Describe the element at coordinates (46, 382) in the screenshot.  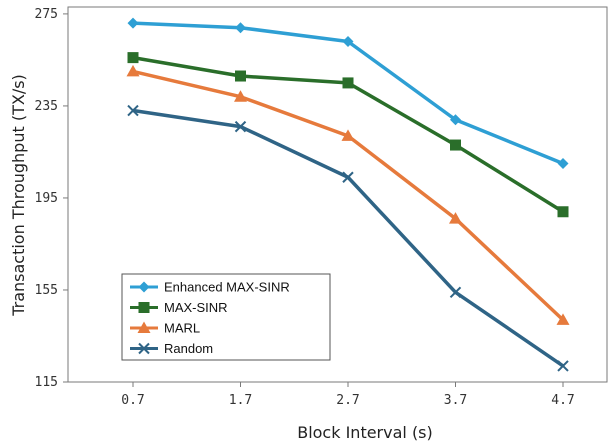
I see `y-tick-label: 115` at that location.